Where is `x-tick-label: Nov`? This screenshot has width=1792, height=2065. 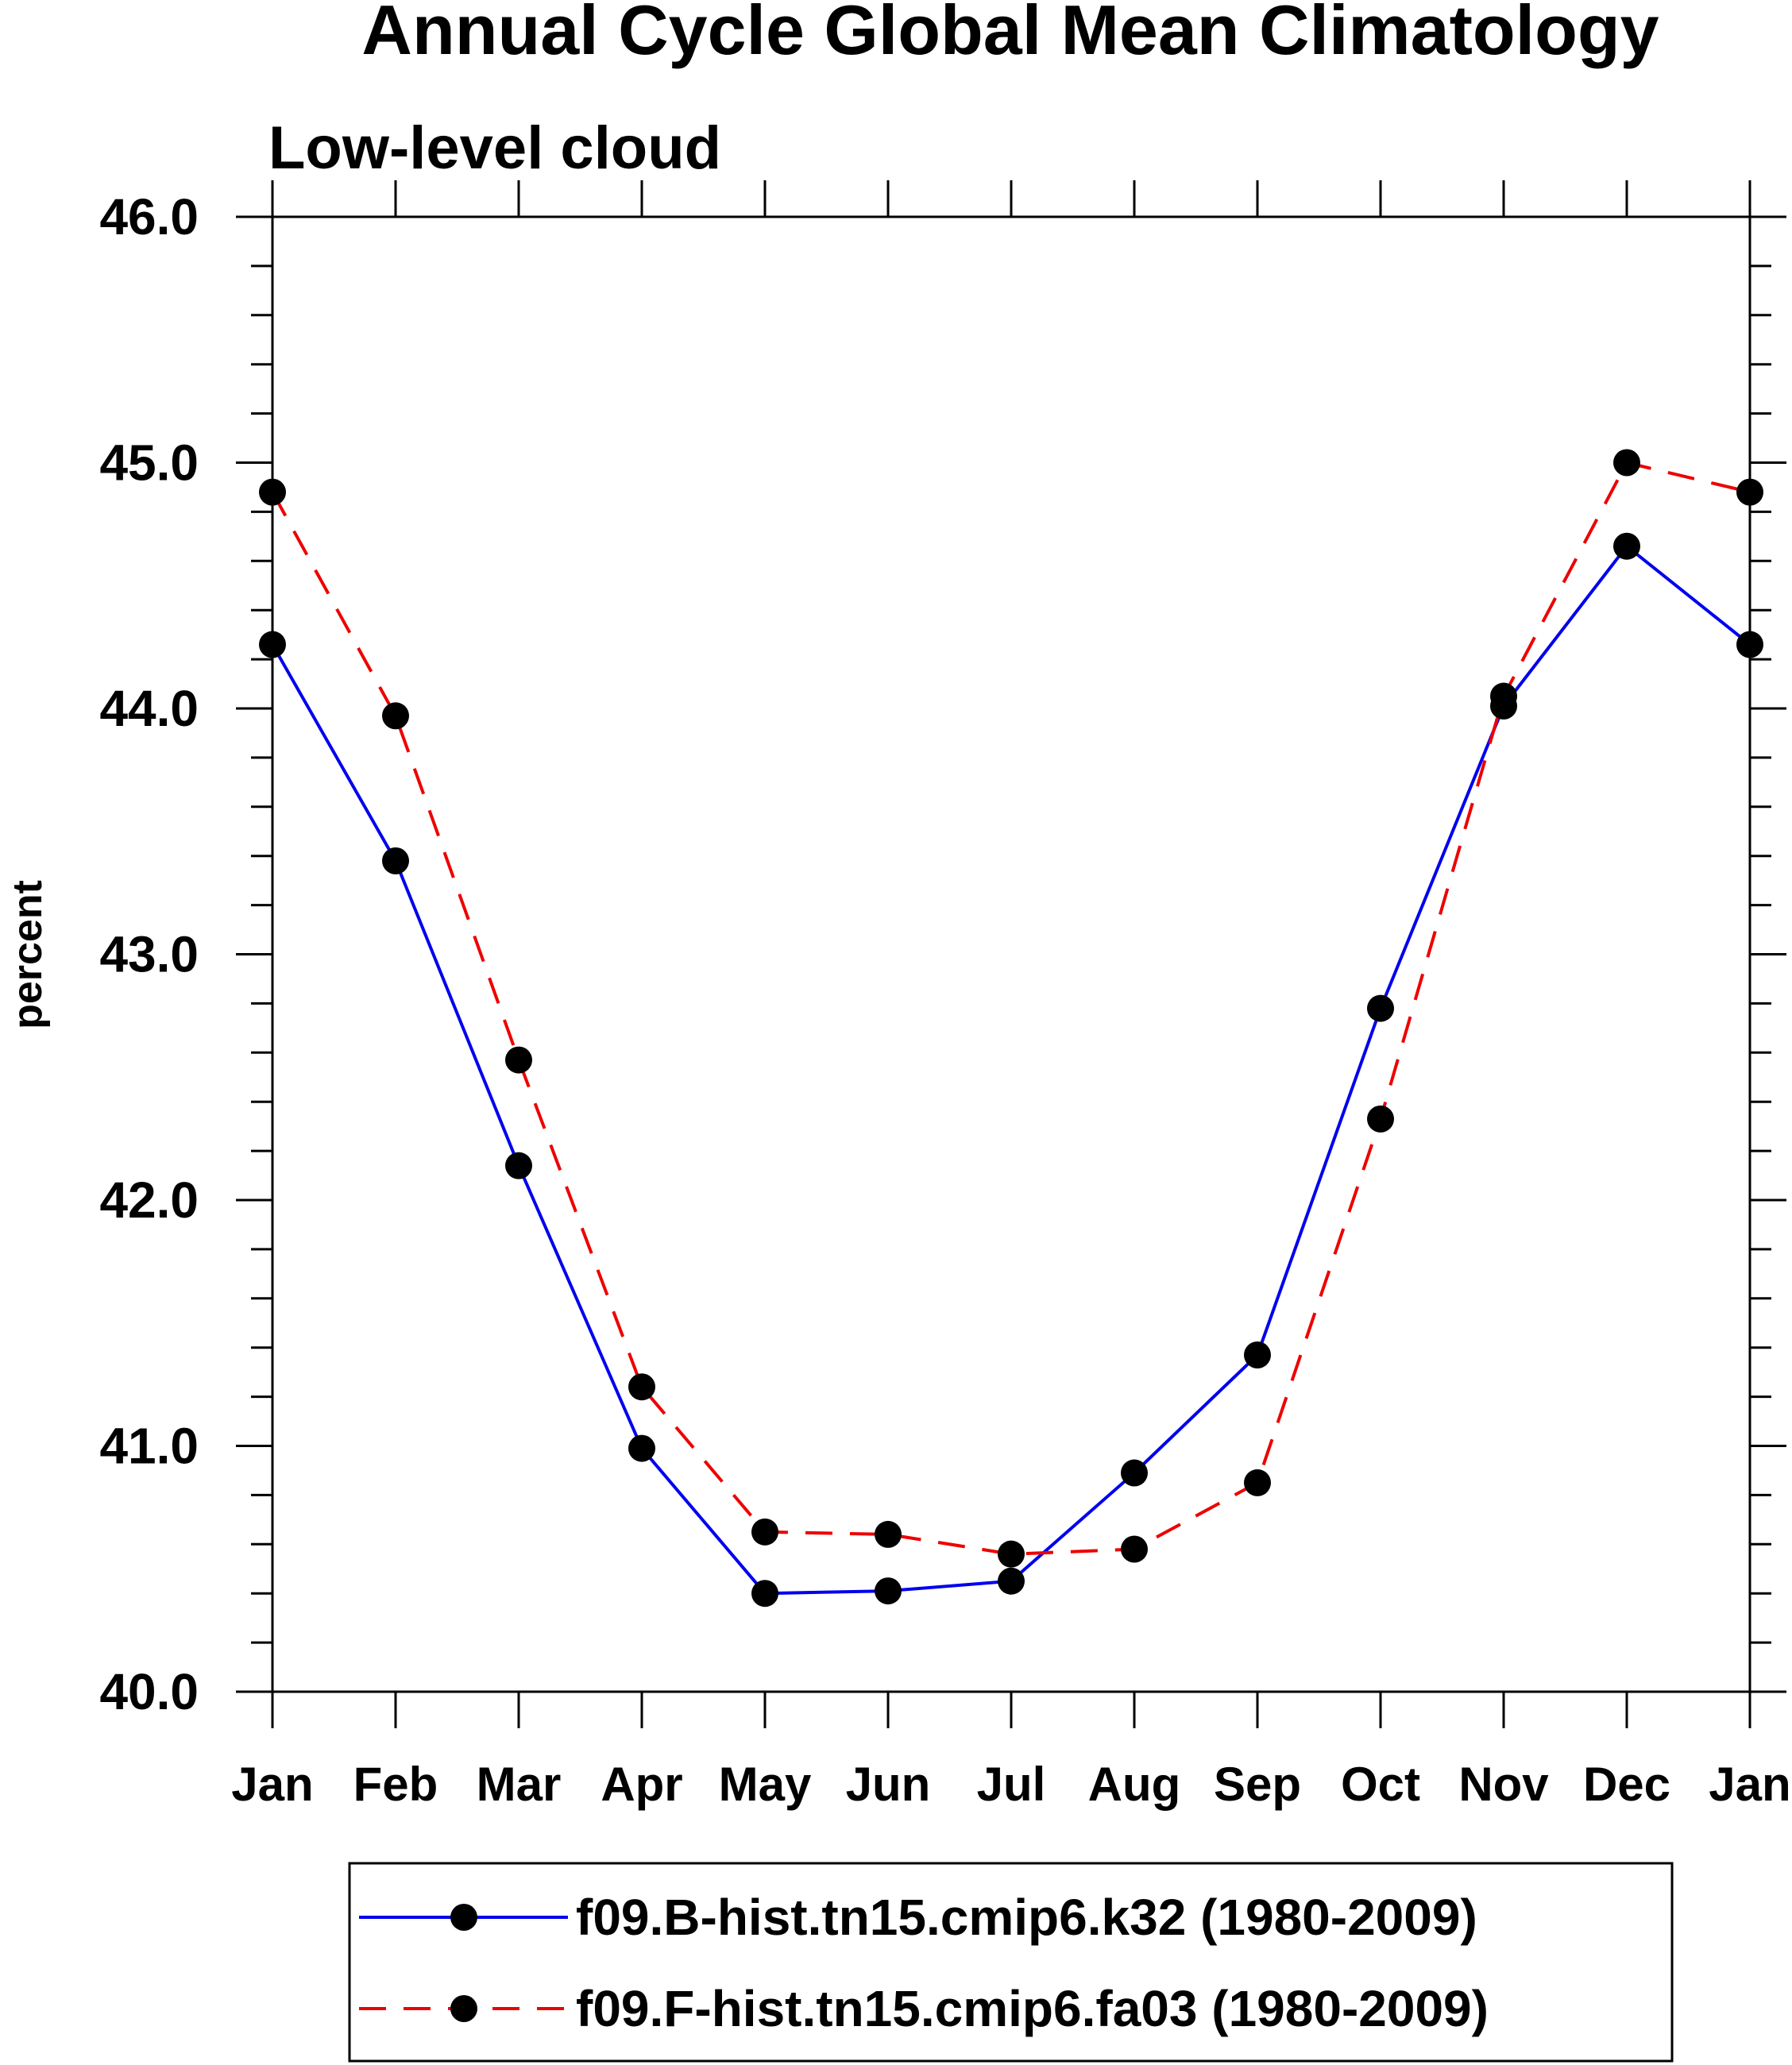 x-tick-label: Nov is located at coordinates (1503, 1784).